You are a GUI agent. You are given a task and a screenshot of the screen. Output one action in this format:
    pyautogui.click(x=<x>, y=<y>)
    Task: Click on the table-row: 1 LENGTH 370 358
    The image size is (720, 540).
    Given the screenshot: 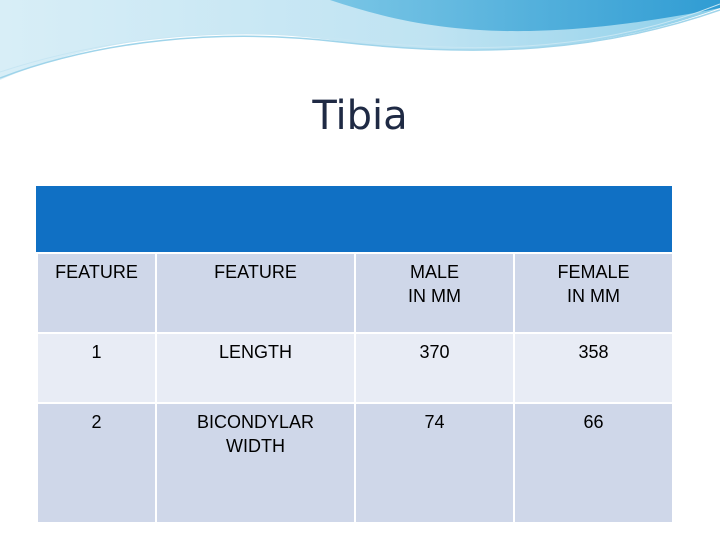 What is the action you would take?
    pyautogui.click(x=355, y=368)
    